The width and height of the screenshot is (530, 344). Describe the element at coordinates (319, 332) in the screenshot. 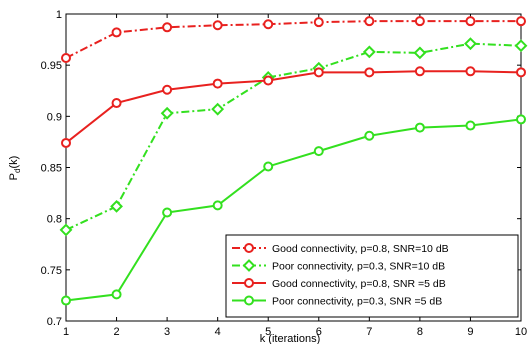

I see `x-tick-label: 6` at that location.